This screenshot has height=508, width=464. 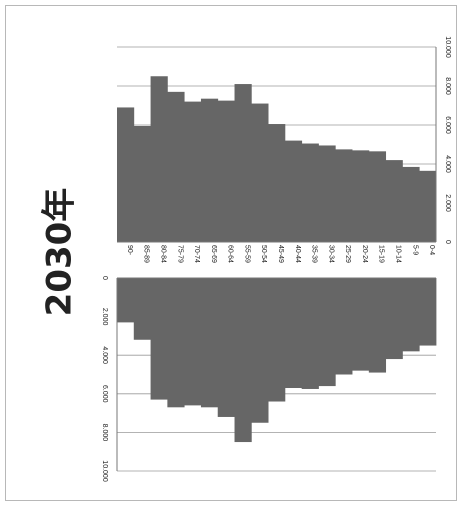 I want to click on age-group-label: 85-89, so click(x=146, y=254).